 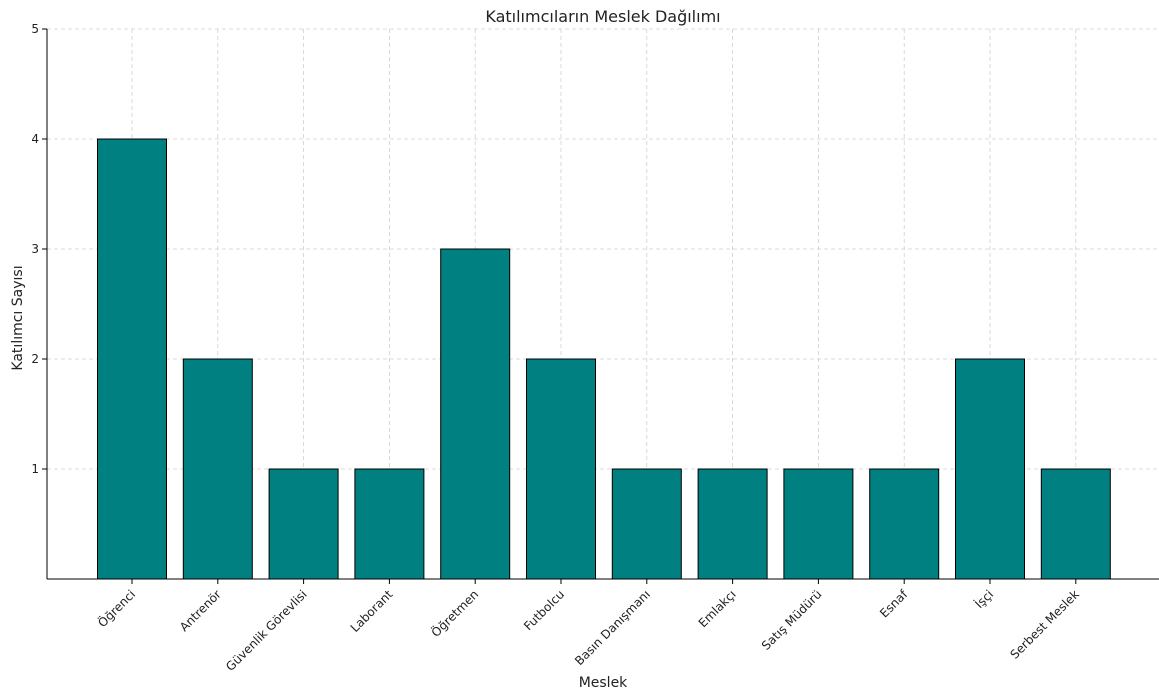 I want to click on x-tick-label: Öğretmen, so click(x=454, y=613).